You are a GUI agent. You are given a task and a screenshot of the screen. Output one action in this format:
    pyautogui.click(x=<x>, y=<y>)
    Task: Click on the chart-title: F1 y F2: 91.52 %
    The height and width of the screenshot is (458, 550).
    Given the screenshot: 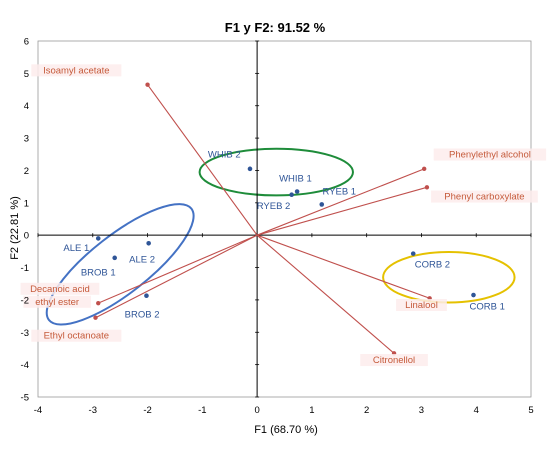 What is the action you would take?
    pyautogui.click(x=275, y=27)
    